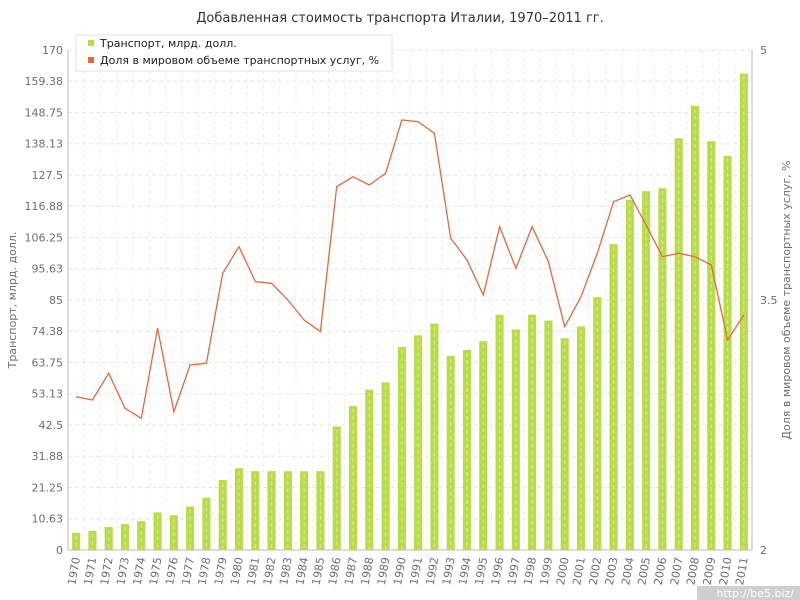 This screenshot has height=600, width=800. Describe the element at coordinates (52, 50) in the screenshot. I see `y-tick-label: 170` at that location.